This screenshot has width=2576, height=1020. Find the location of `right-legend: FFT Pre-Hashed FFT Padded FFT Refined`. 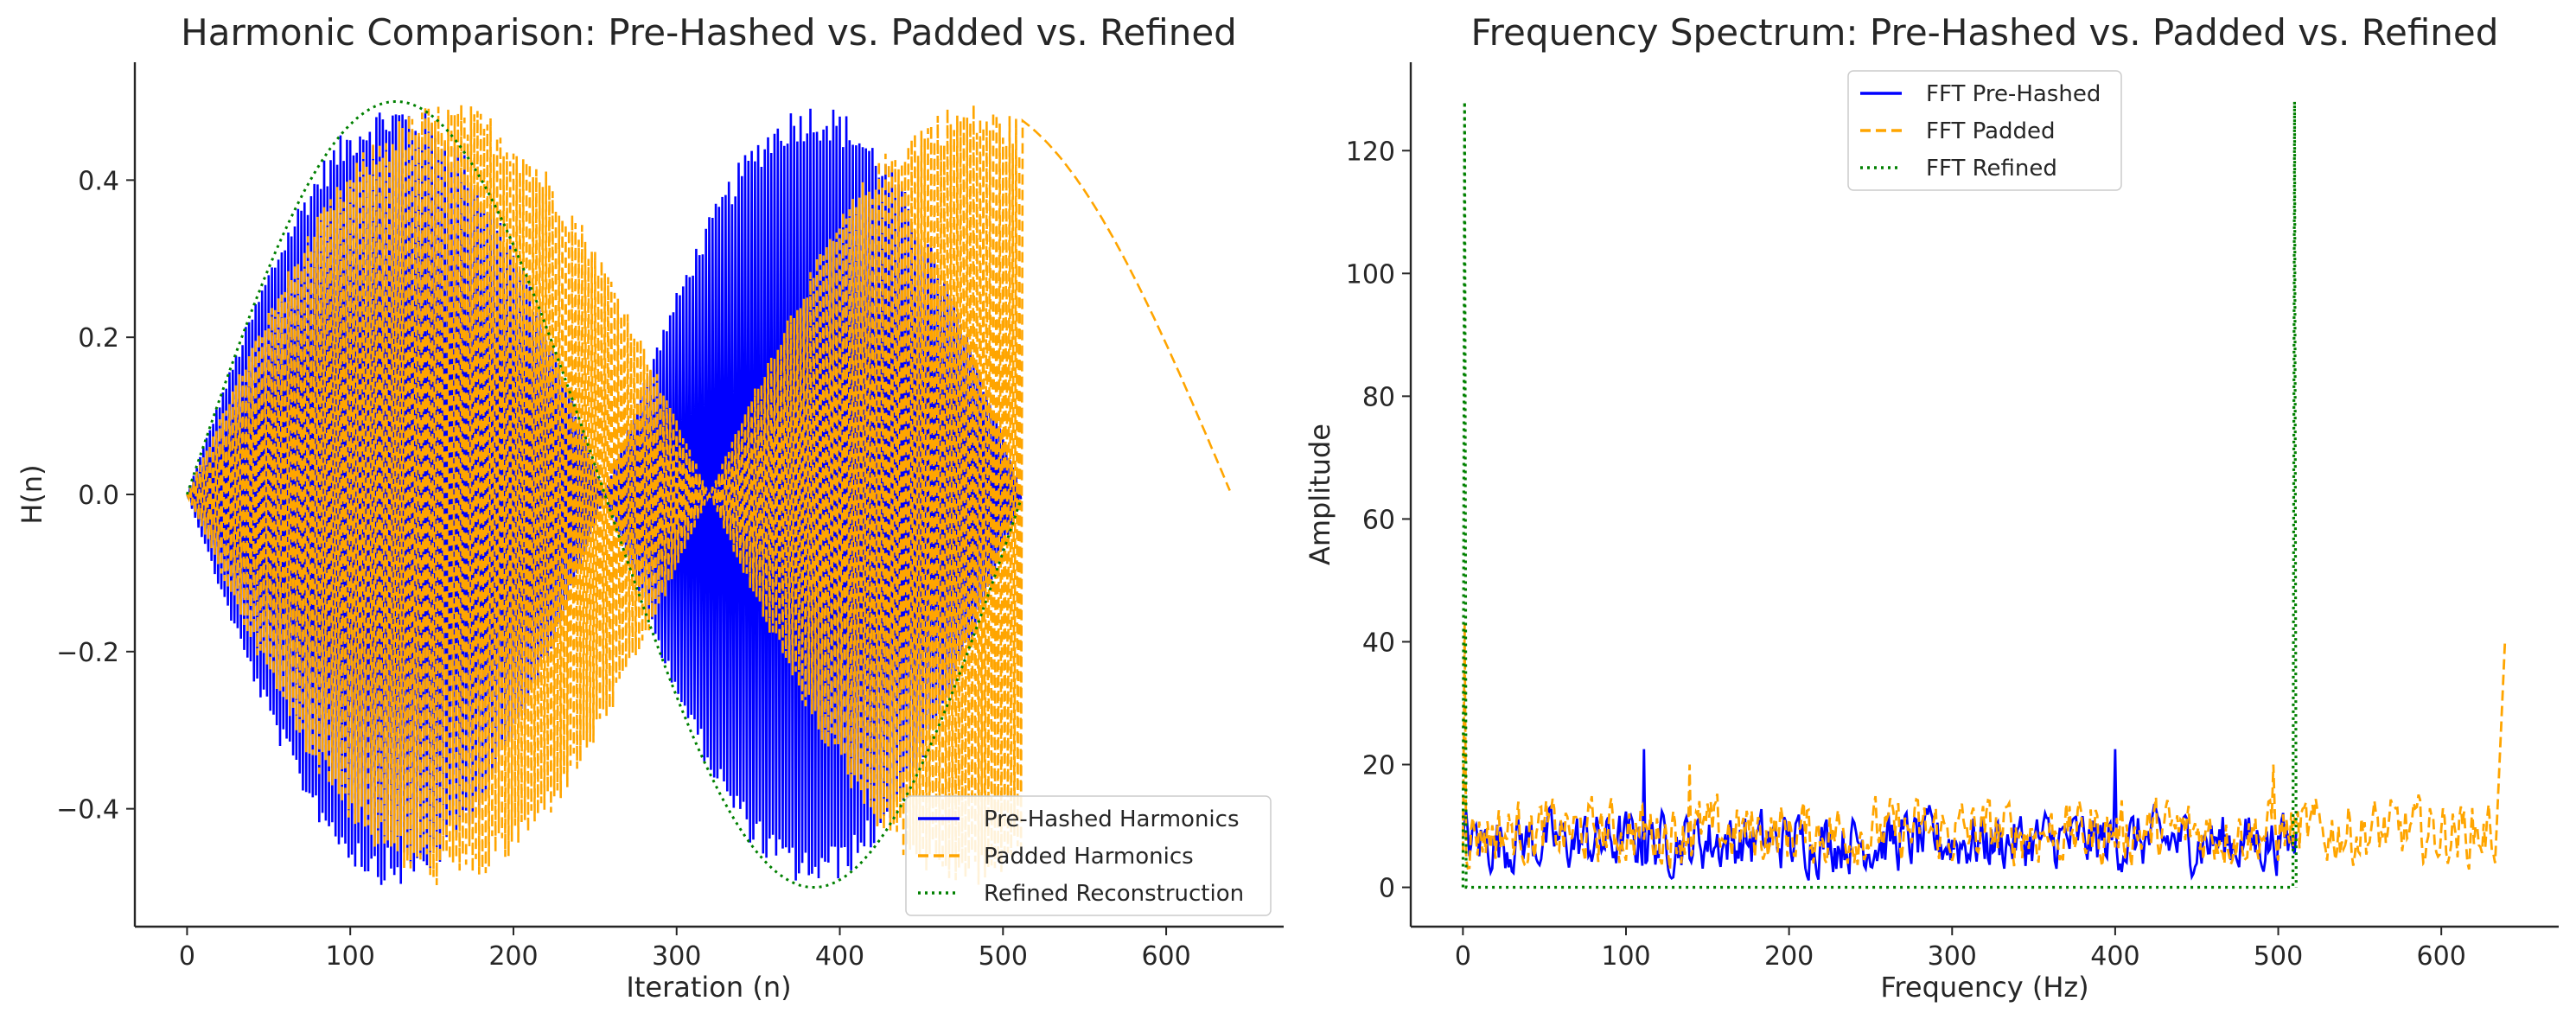

right-legend: FFT Pre-Hashed FFT Padded FFT Refined is located at coordinates (1984, 131).